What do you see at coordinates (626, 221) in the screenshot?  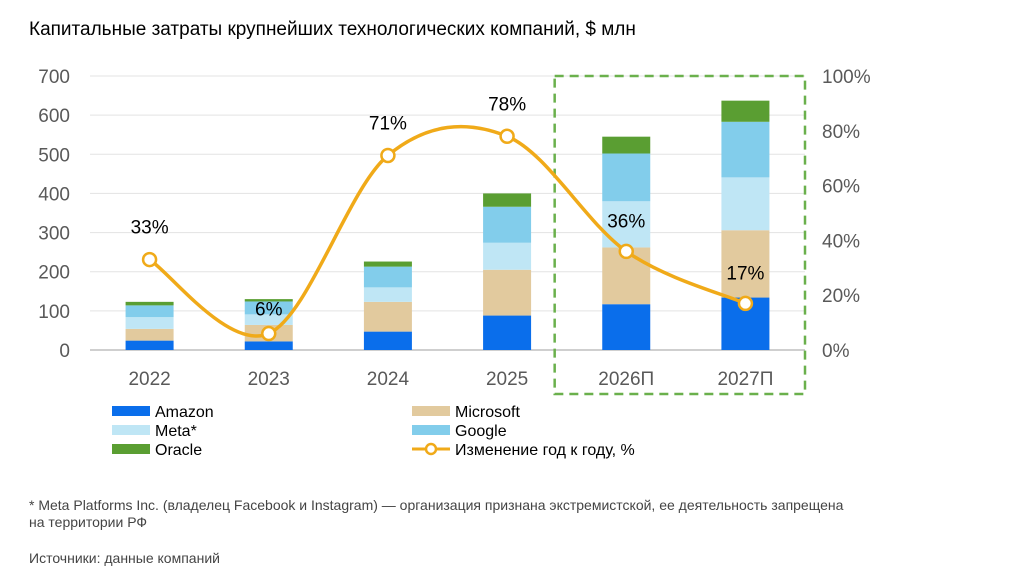 I see `yoy-data-label: 36%` at bounding box center [626, 221].